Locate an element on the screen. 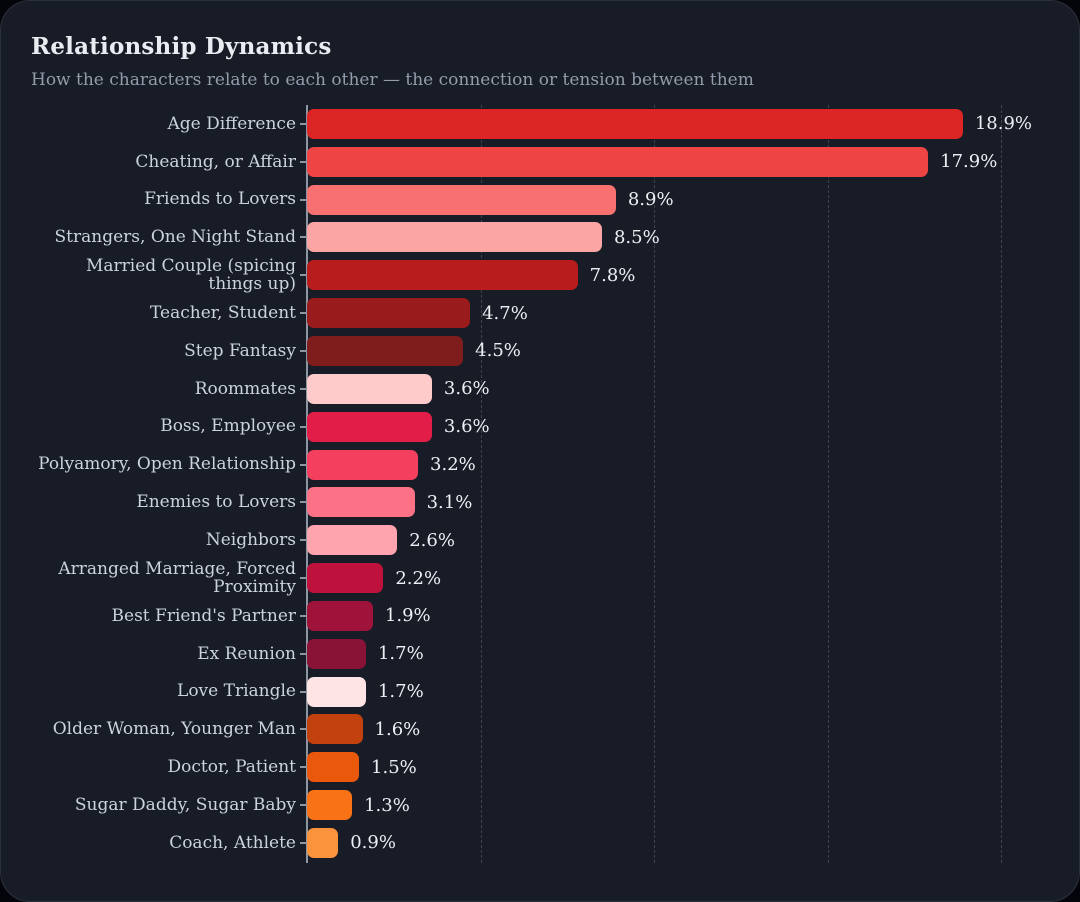 This screenshot has height=902, width=1080. bar-cell: 3.6% is located at coordinates (693, 388).